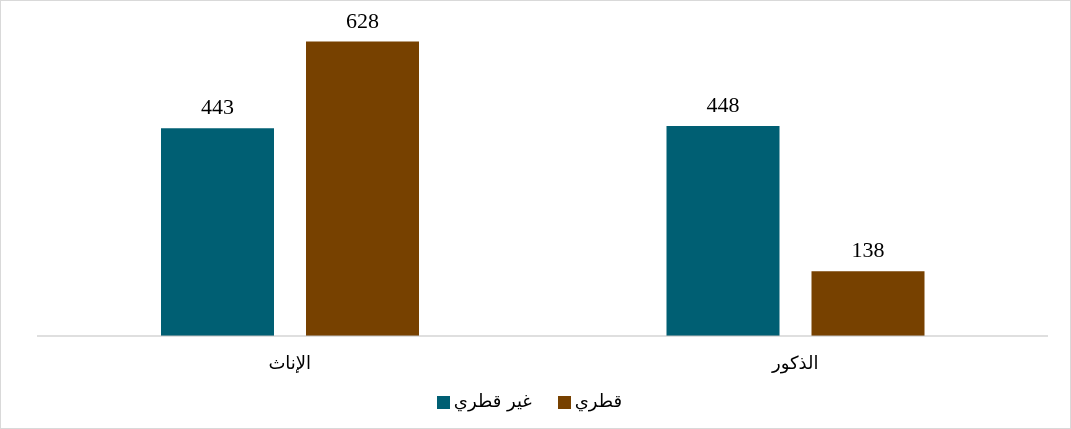  Describe the element at coordinates (492, 400) in the screenshot. I see `legend-label: غير قطري` at that location.